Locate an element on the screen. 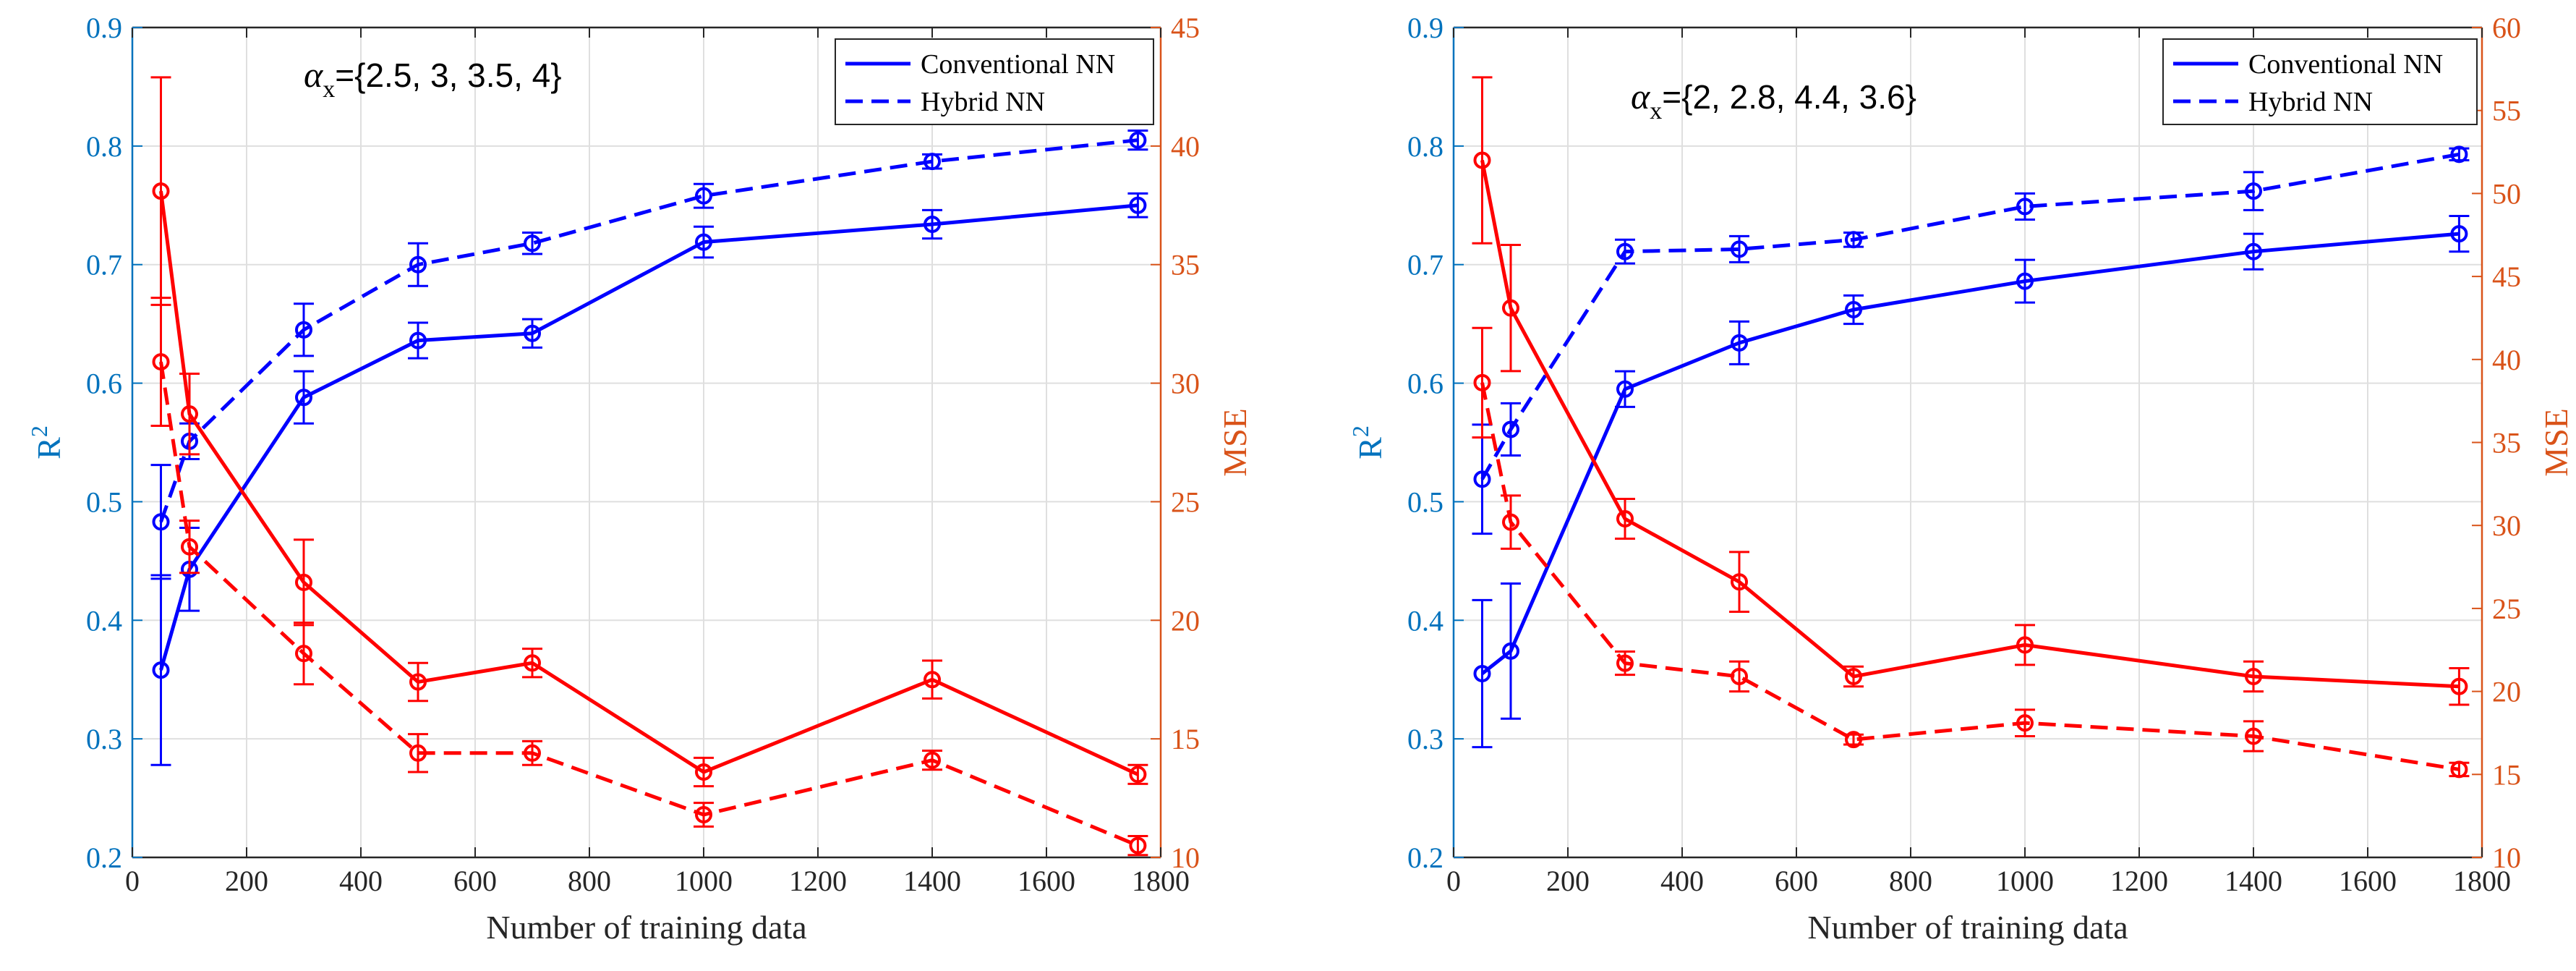 This screenshot has height=971, width=2576. right-y-tick-label: 20 is located at coordinates (2506, 692).